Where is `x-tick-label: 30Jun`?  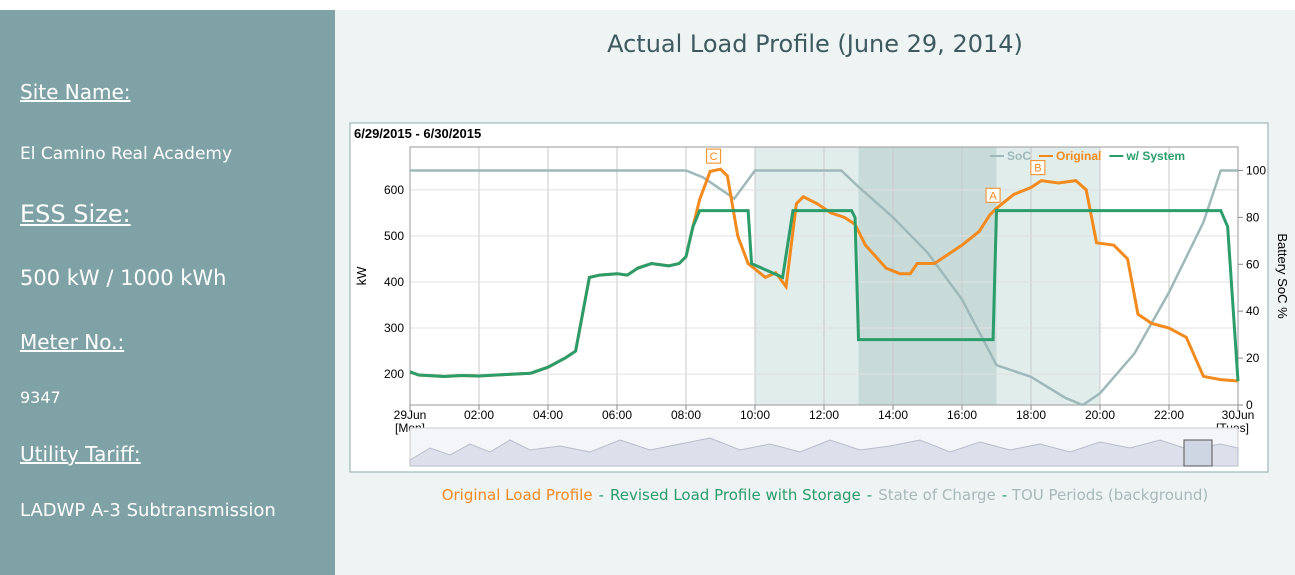
x-tick-label: 30Jun is located at coordinates (1238, 415).